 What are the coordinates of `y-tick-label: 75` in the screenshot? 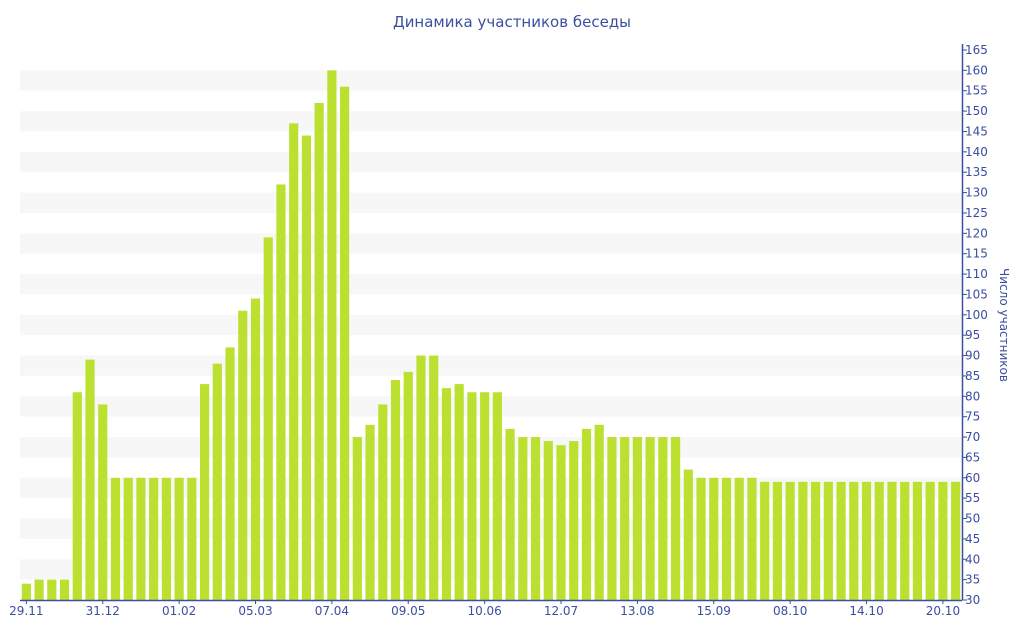 It's located at (972, 417).